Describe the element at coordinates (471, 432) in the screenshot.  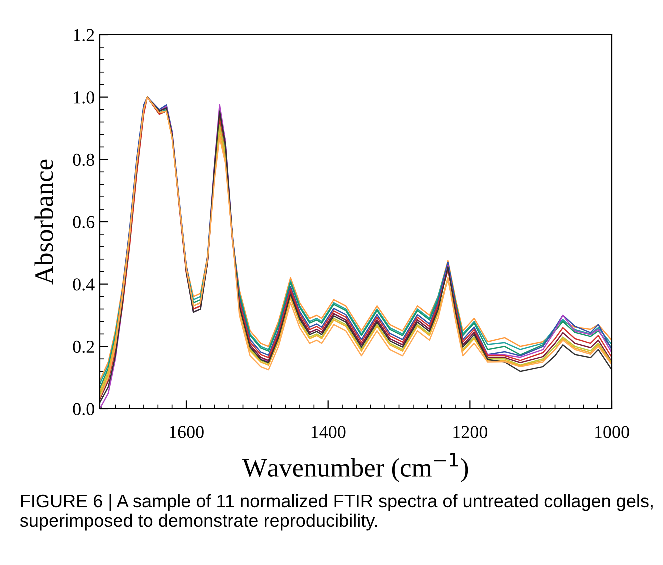
I see `x-tick-label: 1200` at that location.